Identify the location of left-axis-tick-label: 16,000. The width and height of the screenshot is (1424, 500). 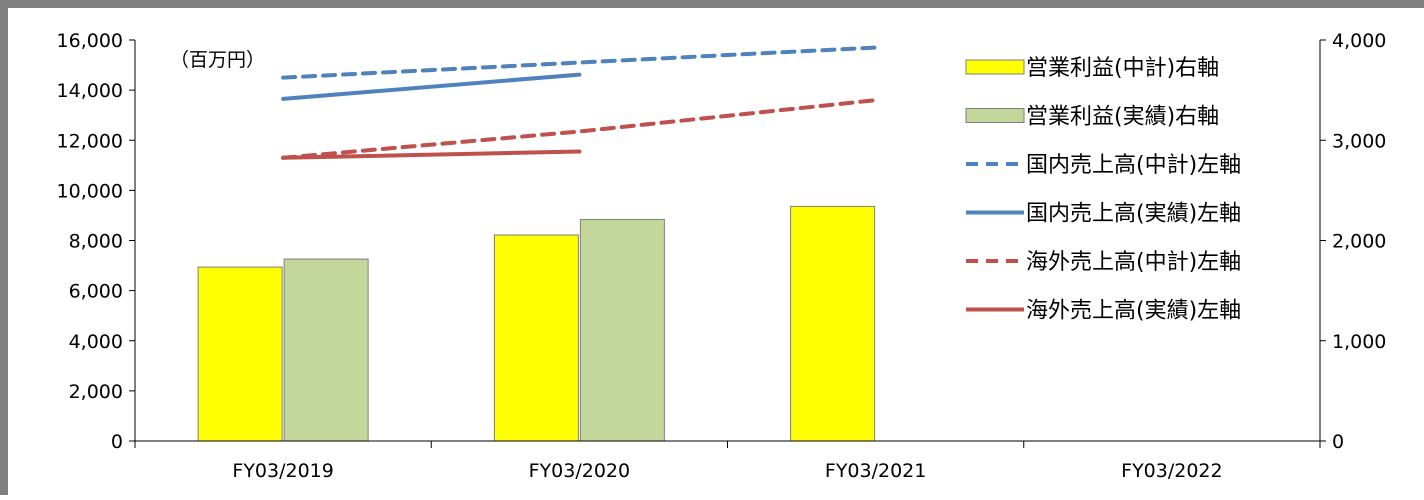
(90, 41).